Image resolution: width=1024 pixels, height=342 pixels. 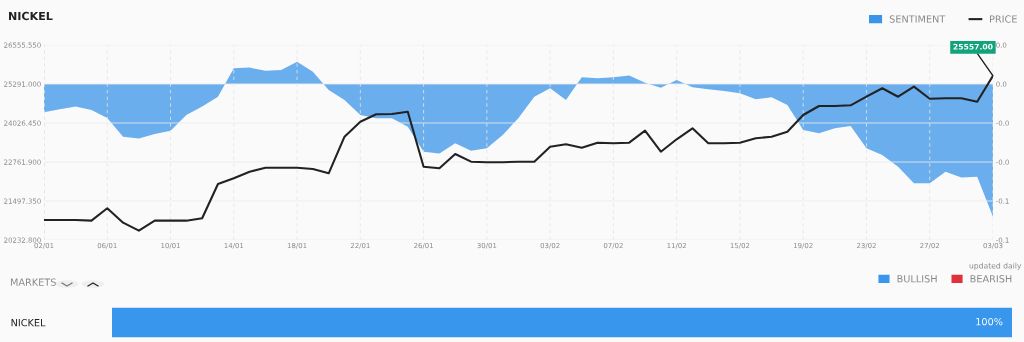 I want to click on legend-label: BULLISH, so click(x=917, y=279).